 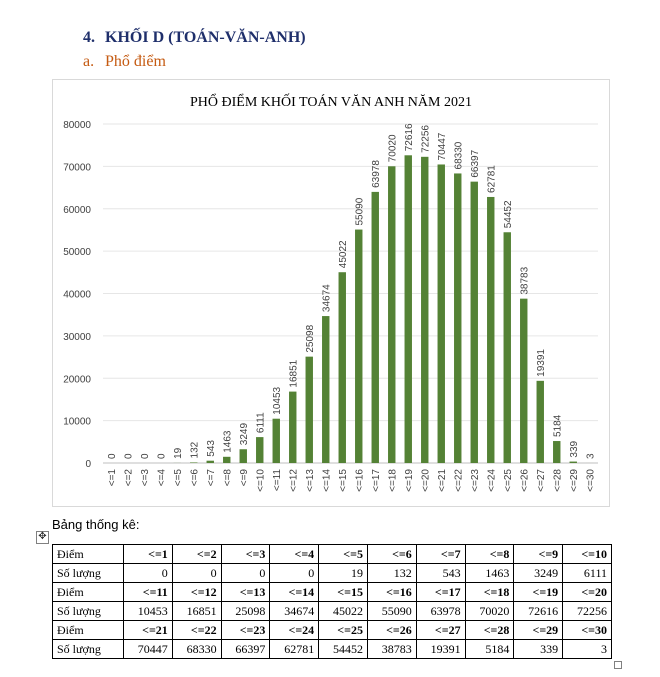 What do you see at coordinates (128, 478) in the screenshot?
I see `x-tick-label: <=2` at bounding box center [128, 478].